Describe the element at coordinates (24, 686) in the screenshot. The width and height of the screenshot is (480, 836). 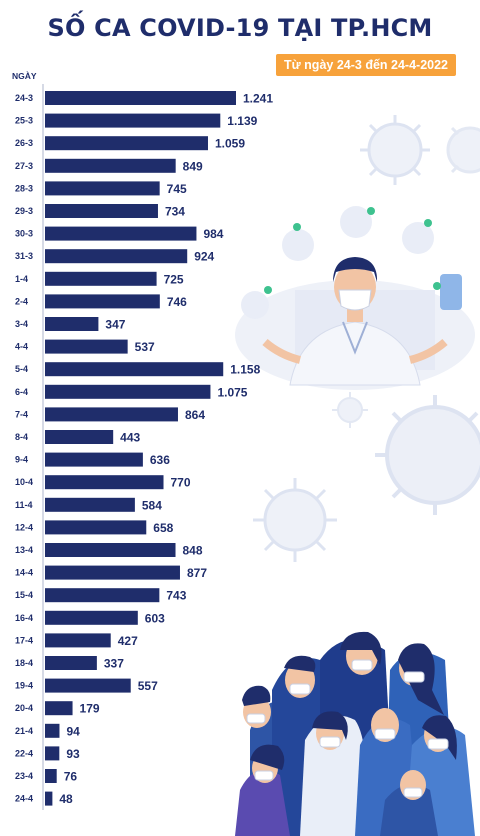
I see `tick-label: 19-4` at that location.